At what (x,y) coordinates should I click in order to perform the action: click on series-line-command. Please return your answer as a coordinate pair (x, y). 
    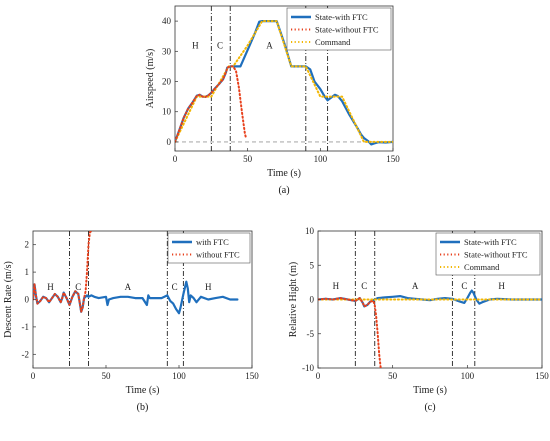
    Looking at the image, I should click on (284, 81).